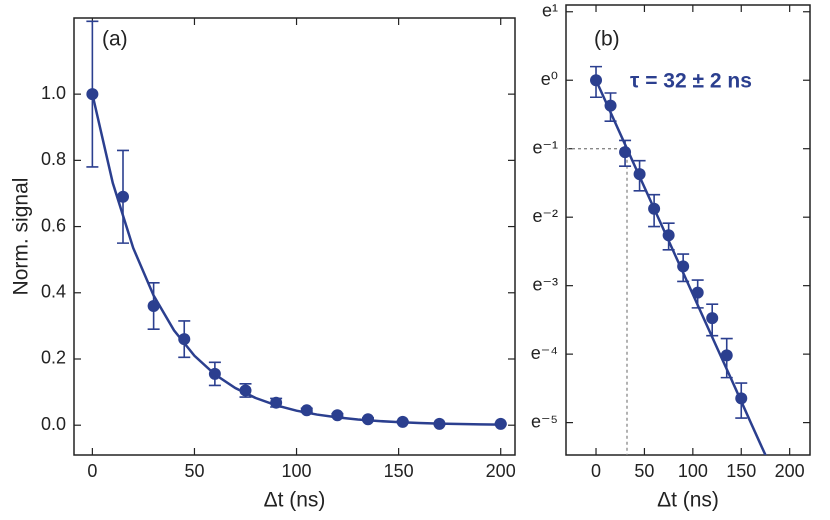 This screenshot has width=830, height=520. I want to click on y-tick-label: 1.0, so click(53, 93).